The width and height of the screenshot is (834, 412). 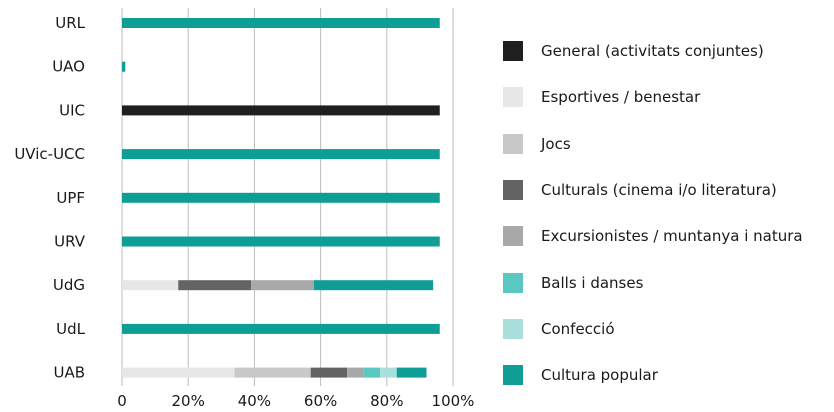 I want to click on legend-item: Culturals (cinema i/o literatura), so click(x=653, y=190).